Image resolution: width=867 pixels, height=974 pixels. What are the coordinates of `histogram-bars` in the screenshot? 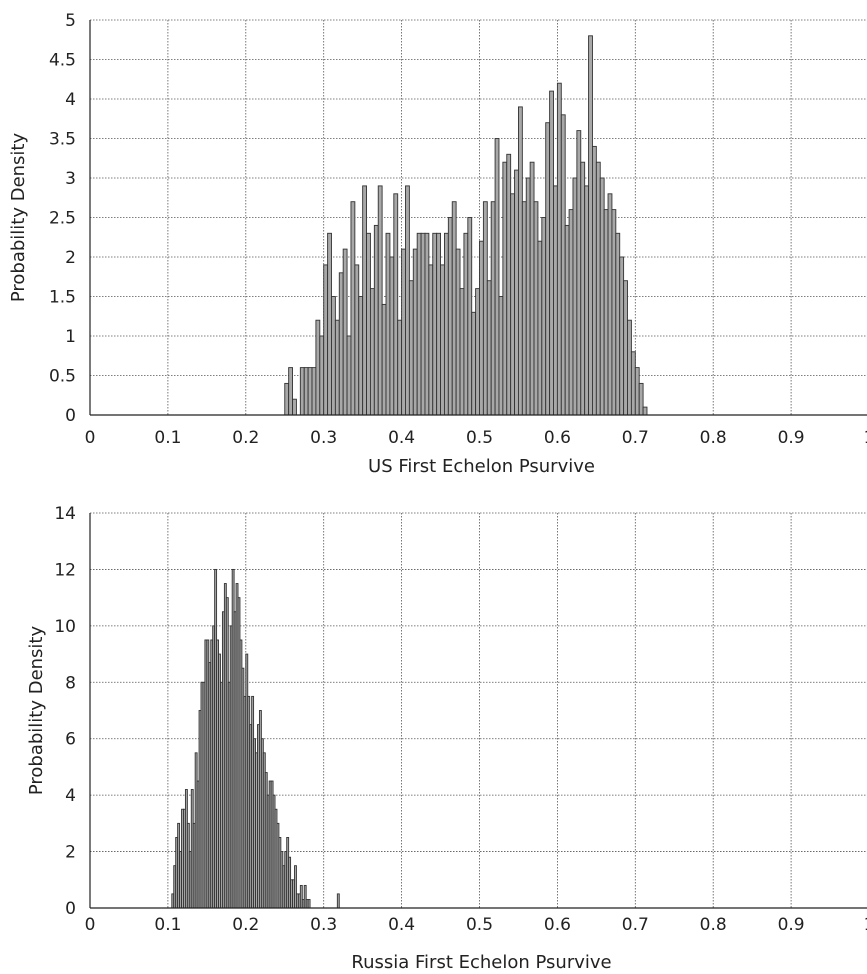 It's located at (255, 738).